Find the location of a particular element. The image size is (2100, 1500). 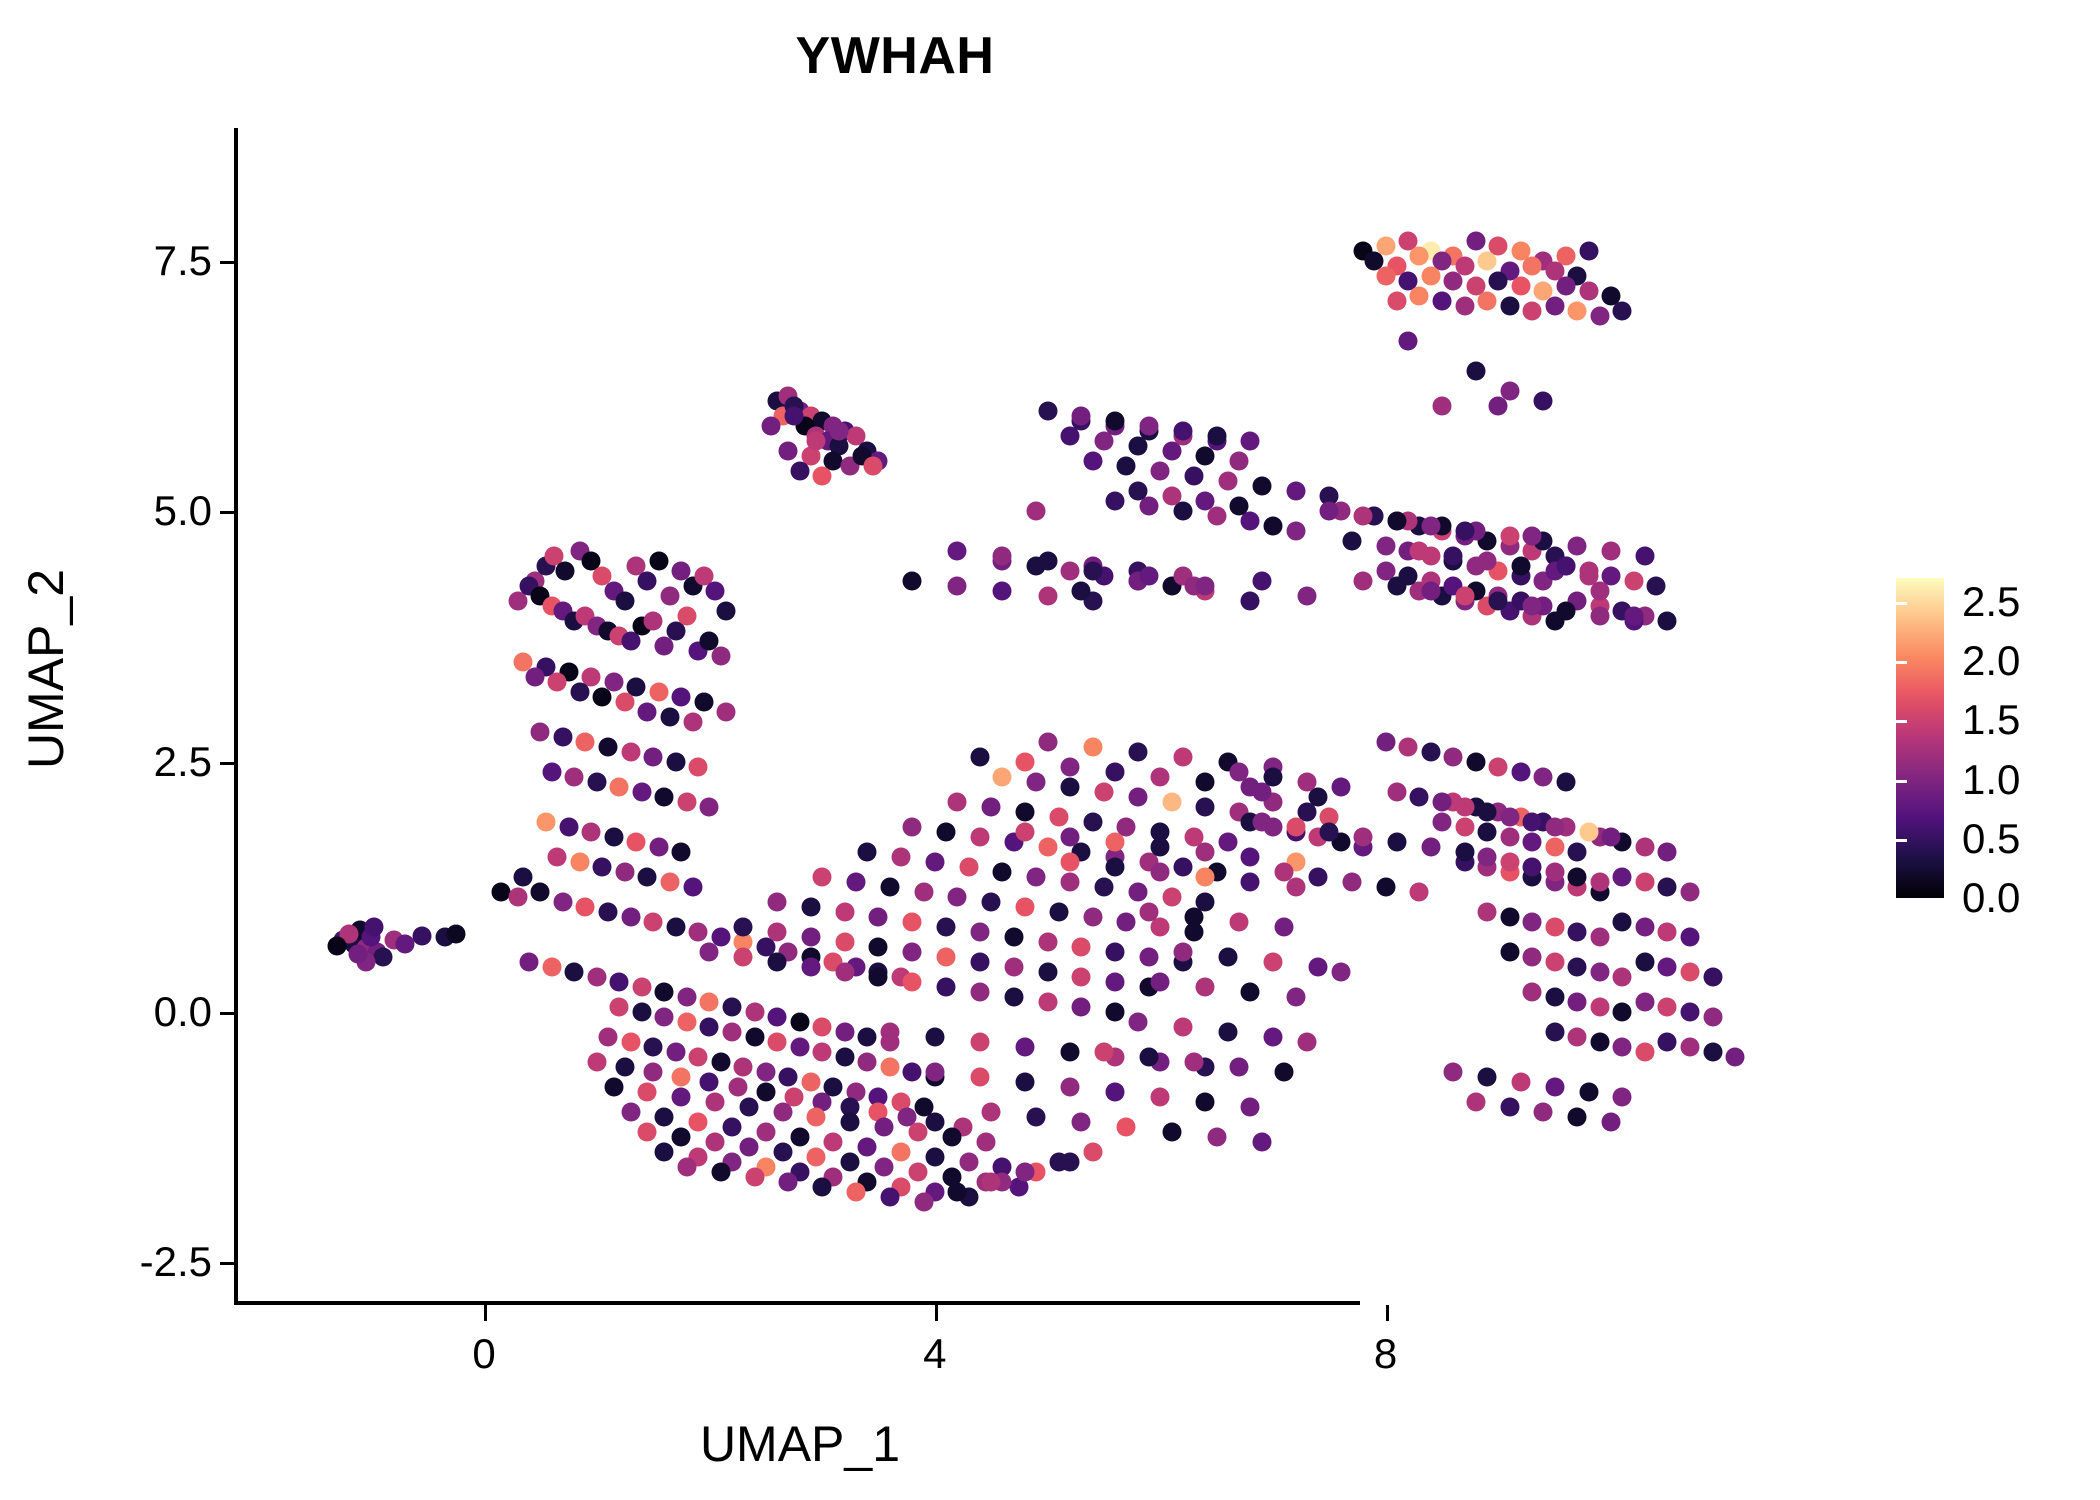

colorbar-tick-label: 1.0 is located at coordinates (1991, 779).